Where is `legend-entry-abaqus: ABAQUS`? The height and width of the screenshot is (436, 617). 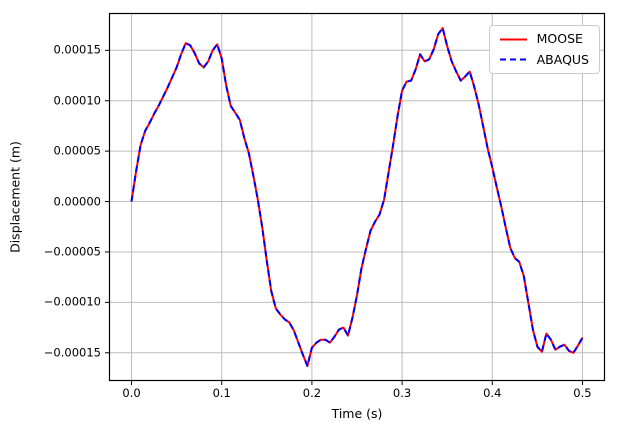 legend-entry-abaqus: ABAQUS is located at coordinates (544, 59).